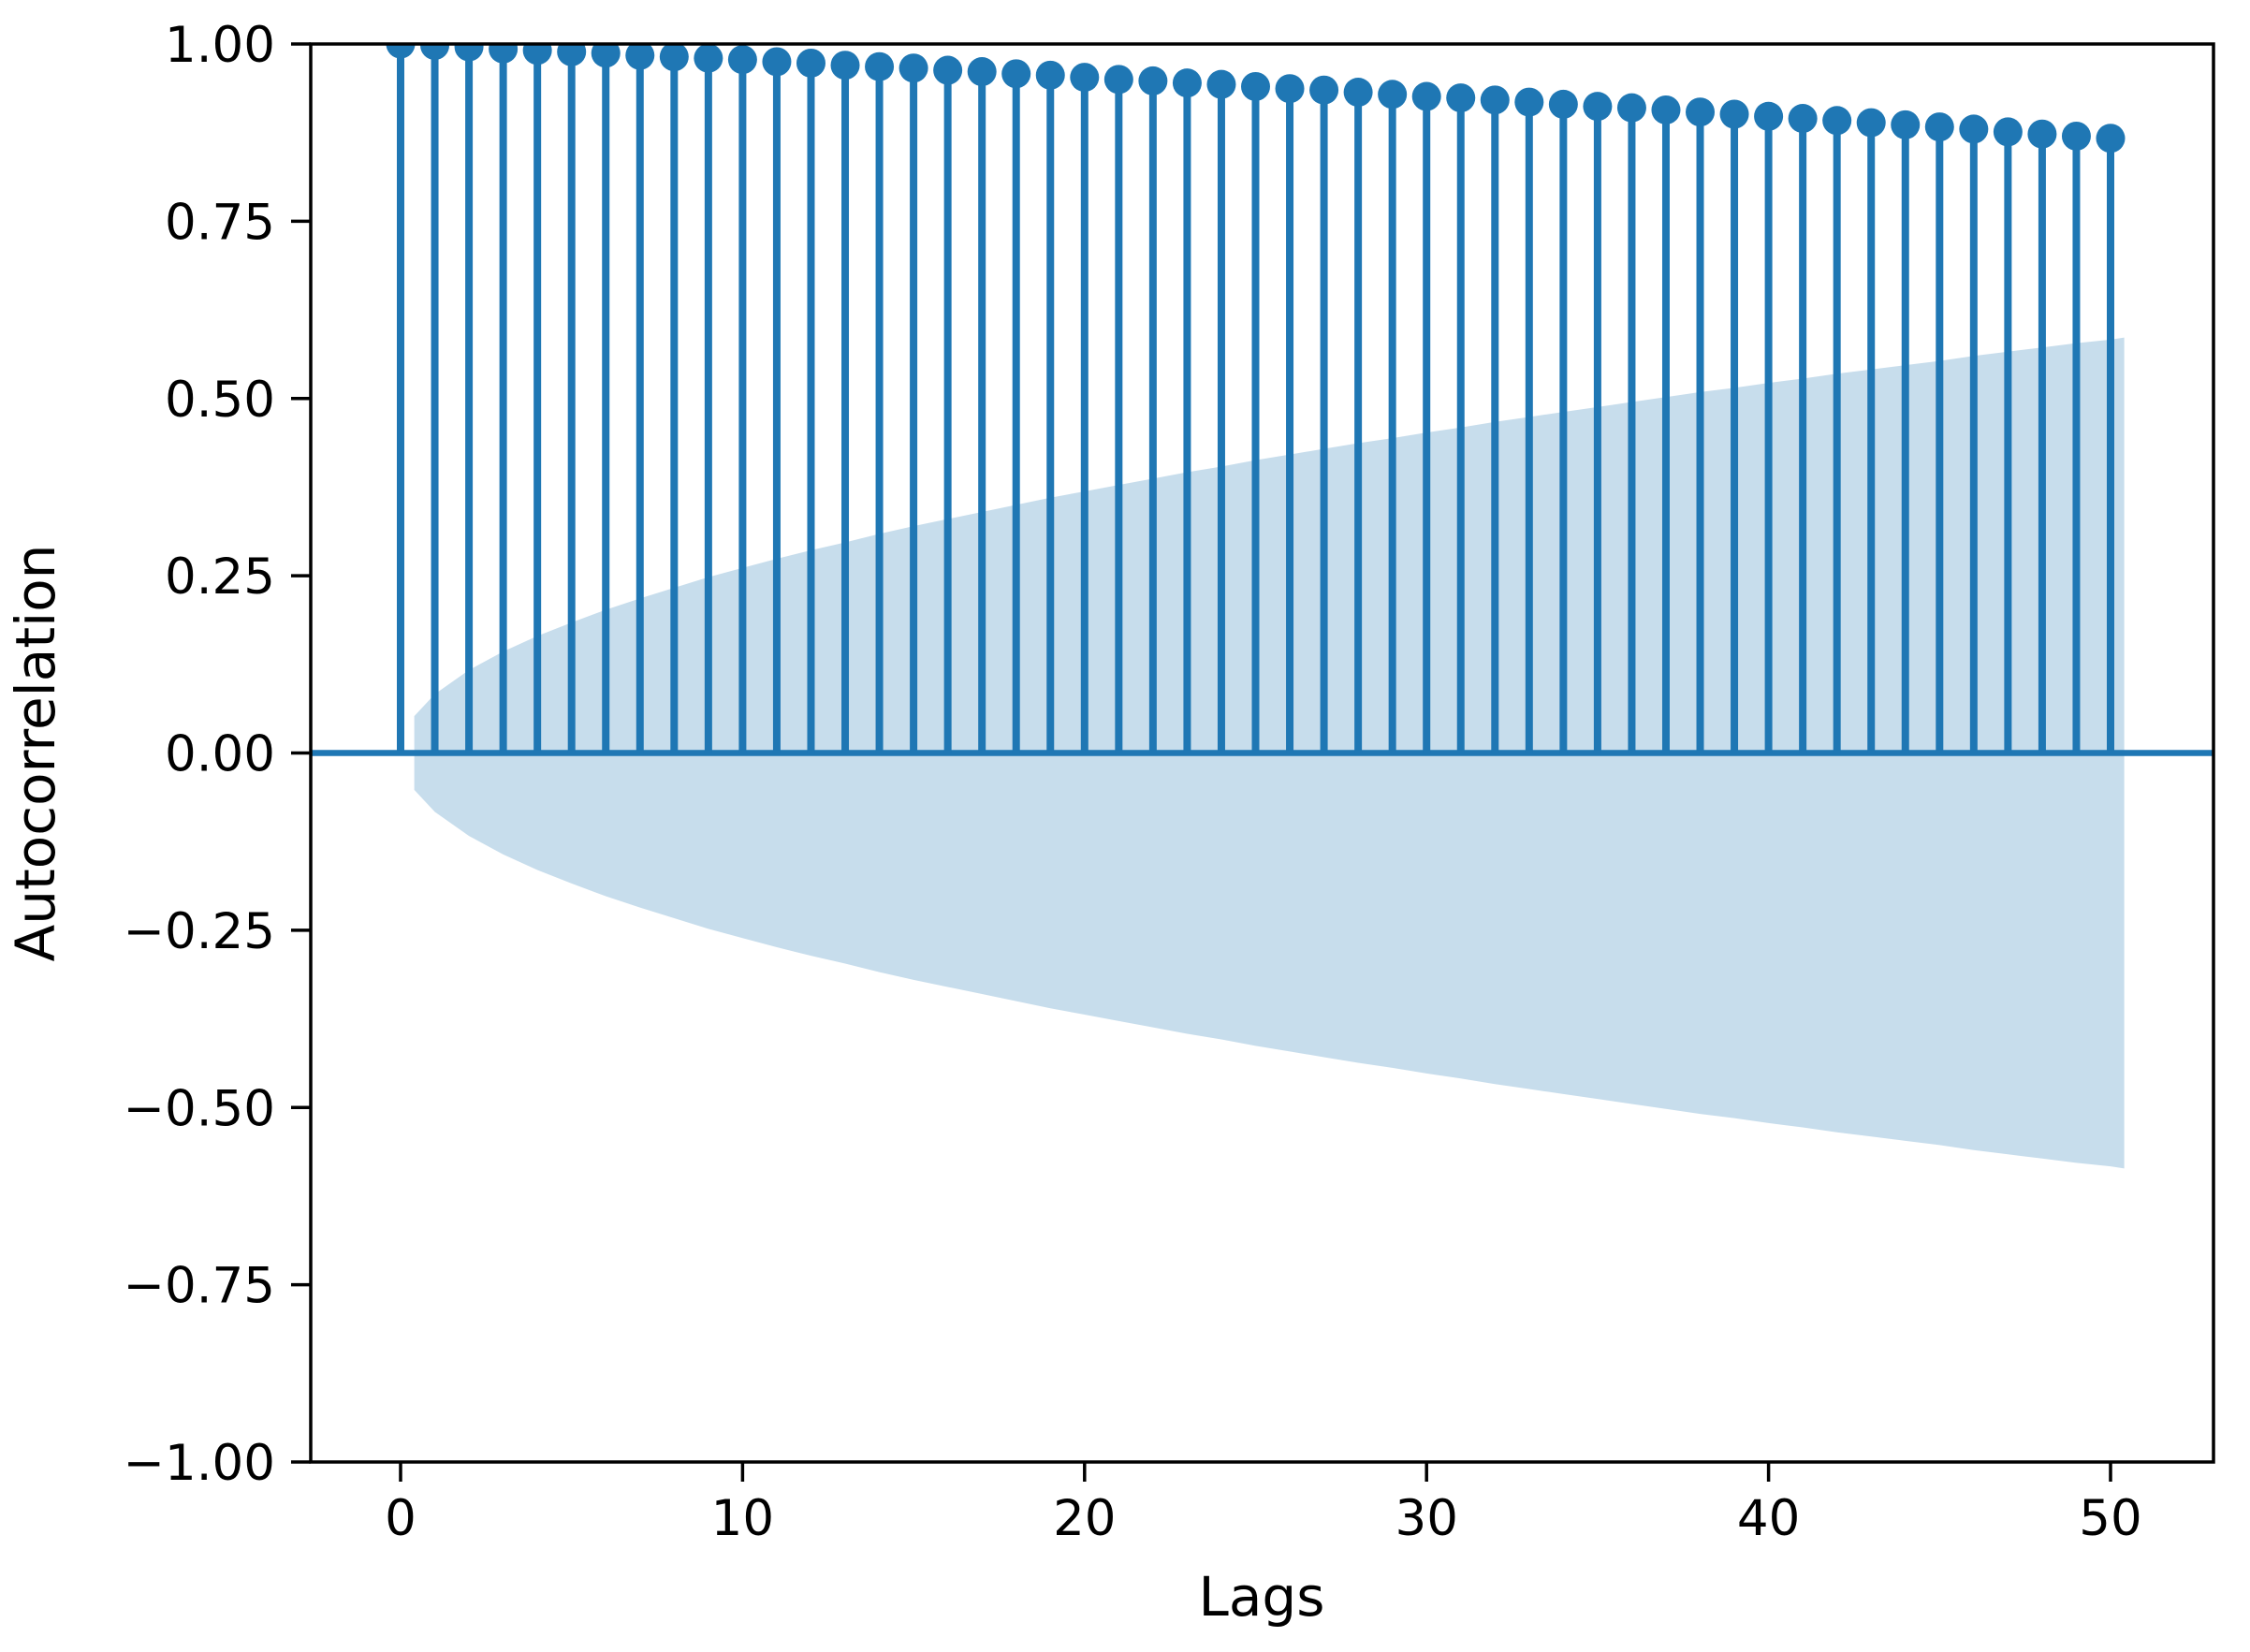  I want to click on y-tick-label: 0.00, so click(220, 755).